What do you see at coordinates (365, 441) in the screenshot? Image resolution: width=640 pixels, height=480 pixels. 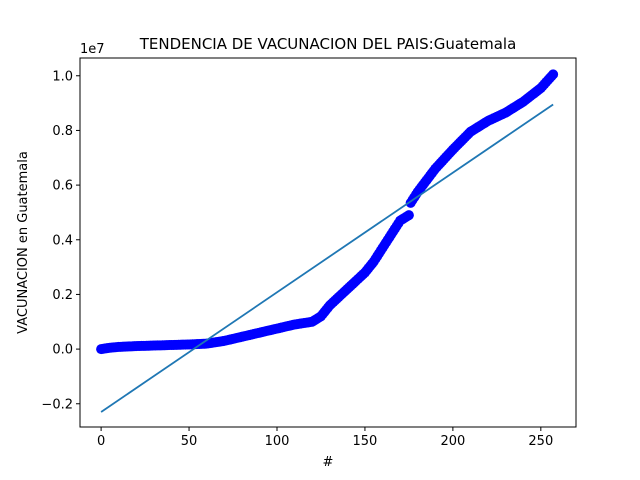 I see `x-tick-label: 150` at bounding box center [365, 441].